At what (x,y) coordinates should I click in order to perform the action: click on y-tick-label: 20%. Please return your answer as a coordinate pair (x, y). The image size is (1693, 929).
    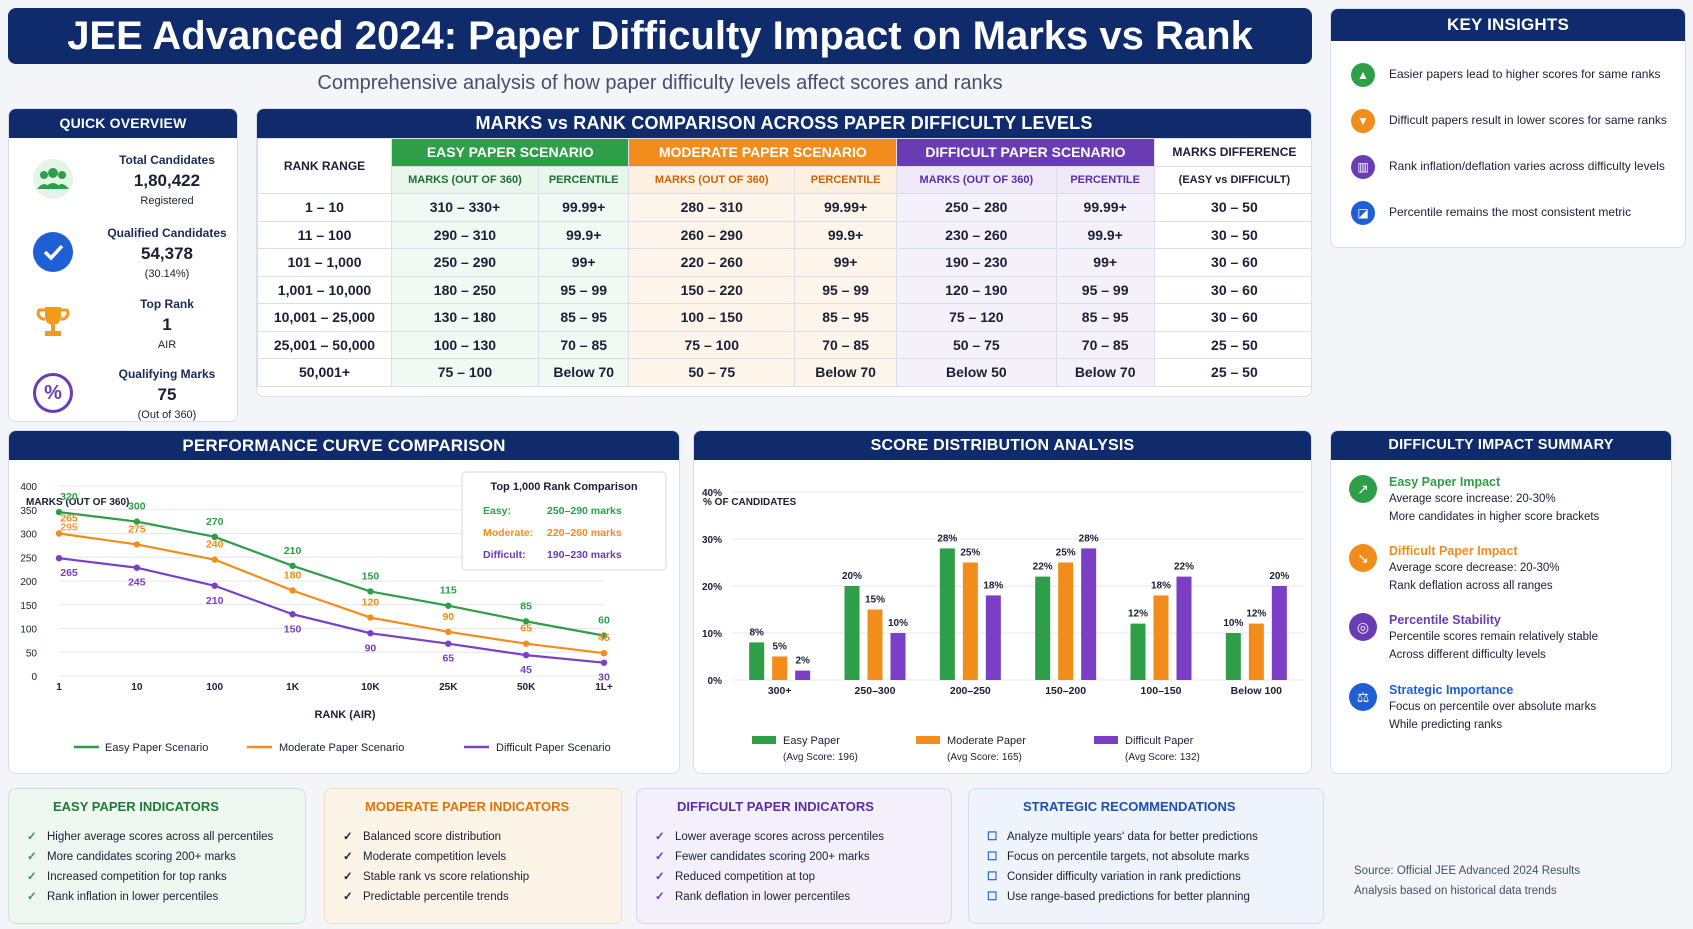
    Looking at the image, I should click on (712, 587).